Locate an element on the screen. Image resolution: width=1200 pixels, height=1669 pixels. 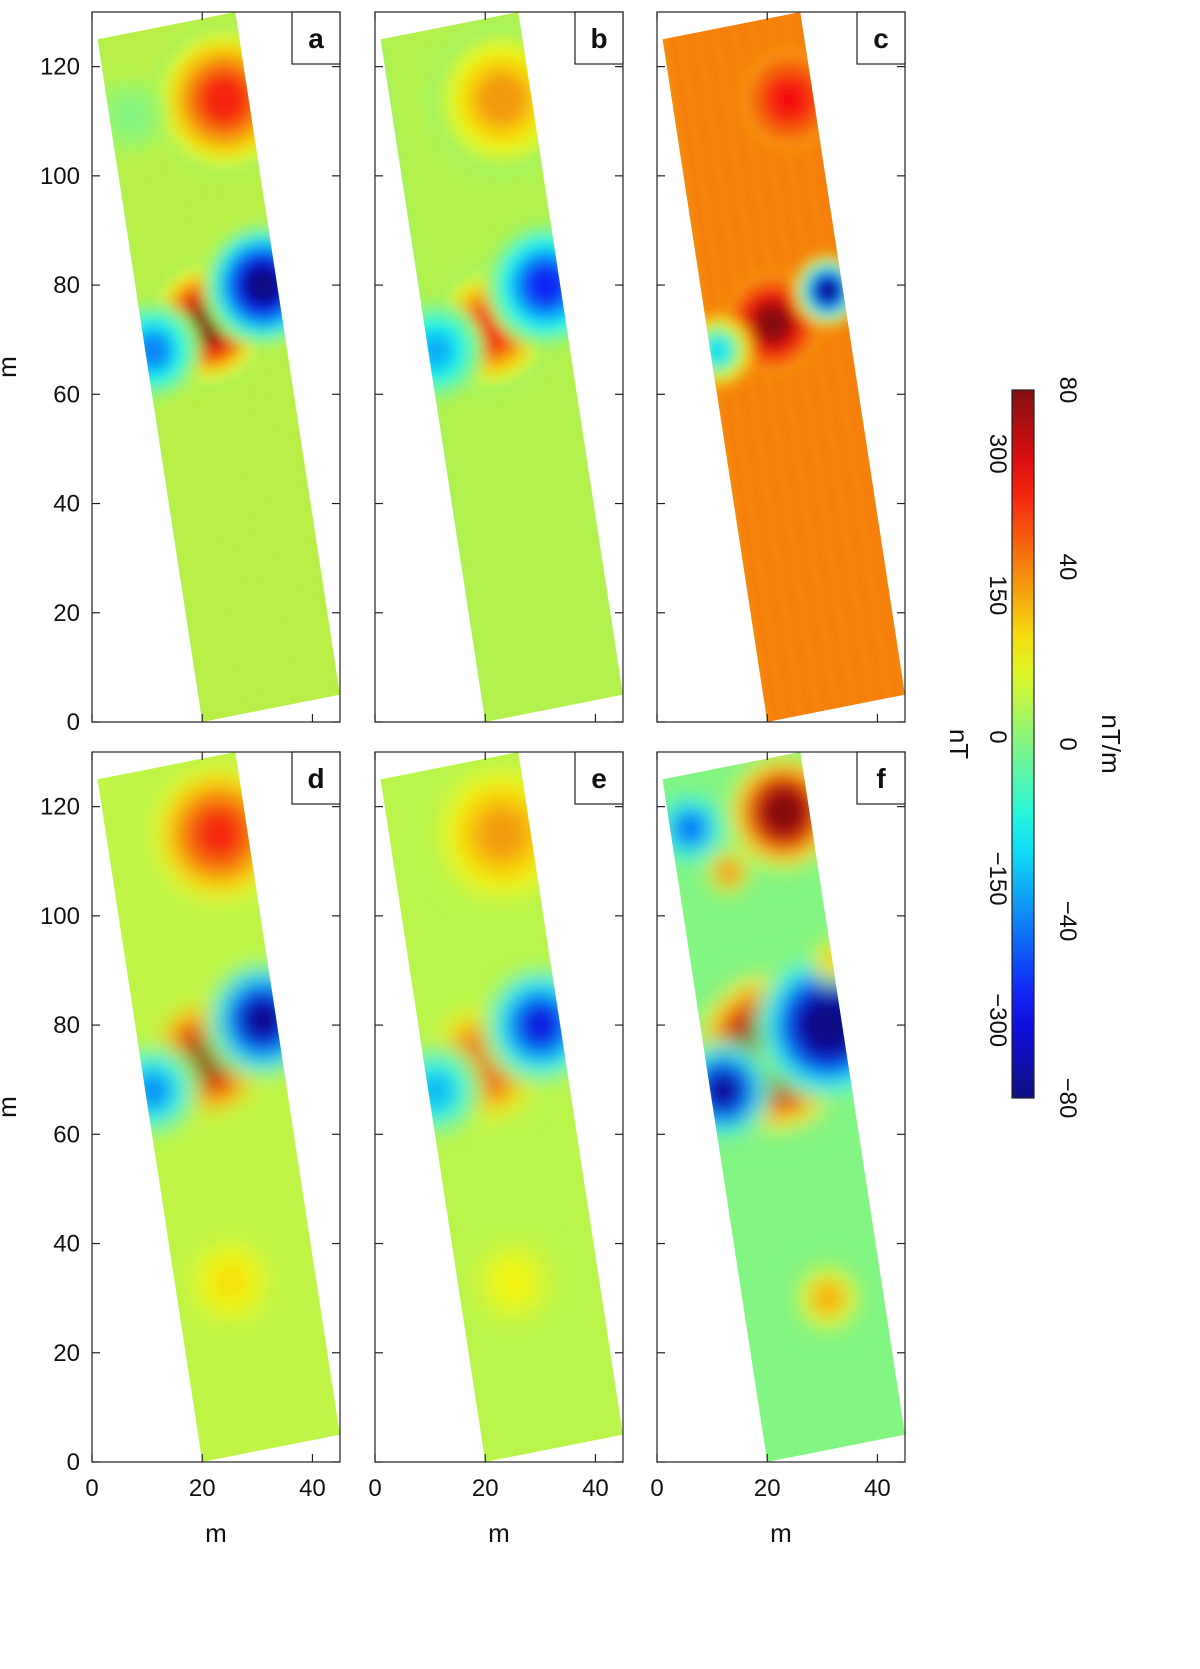
panel-a: 0 20 40 60 80 100 120 m a is located at coordinates (170, 373).